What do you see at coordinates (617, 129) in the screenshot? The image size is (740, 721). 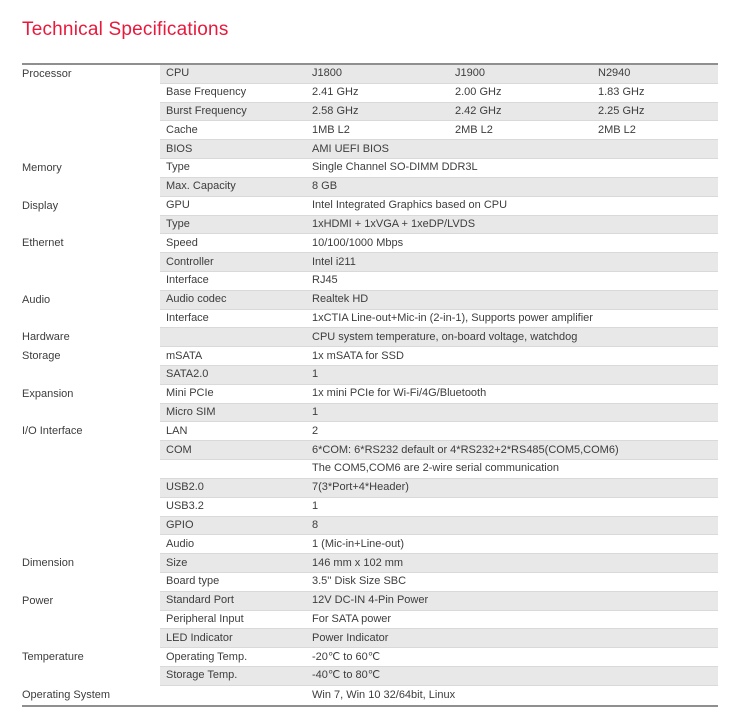 I see `value: 2MB L2` at bounding box center [617, 129].